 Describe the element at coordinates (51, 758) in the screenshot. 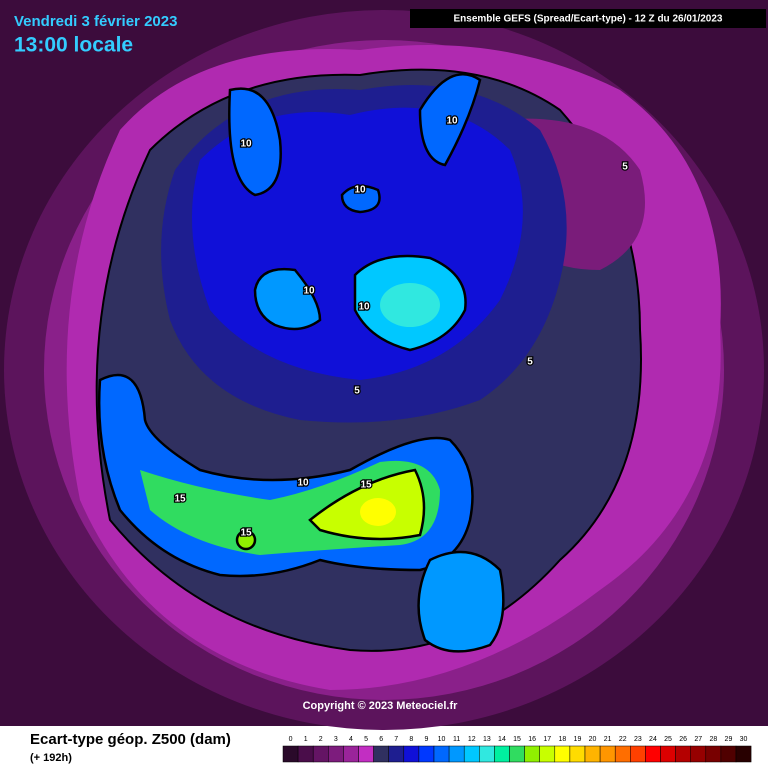

I see `legend-subtitle: (+ 192h)` at that location.